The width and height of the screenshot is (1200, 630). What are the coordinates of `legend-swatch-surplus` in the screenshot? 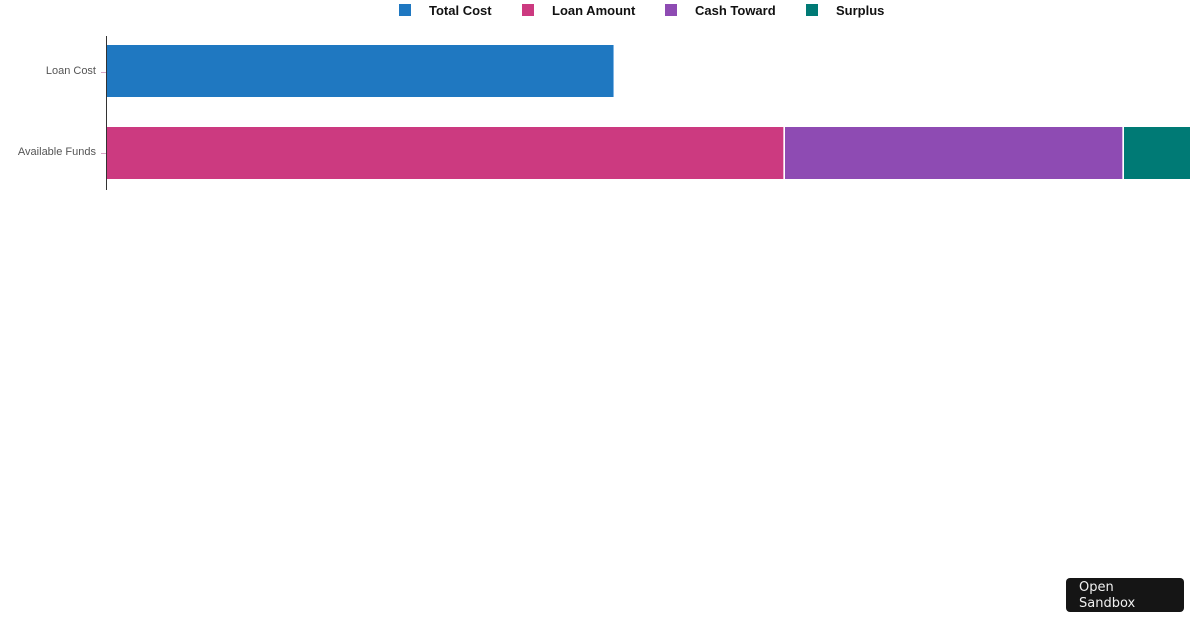 It's located at (812, 10).